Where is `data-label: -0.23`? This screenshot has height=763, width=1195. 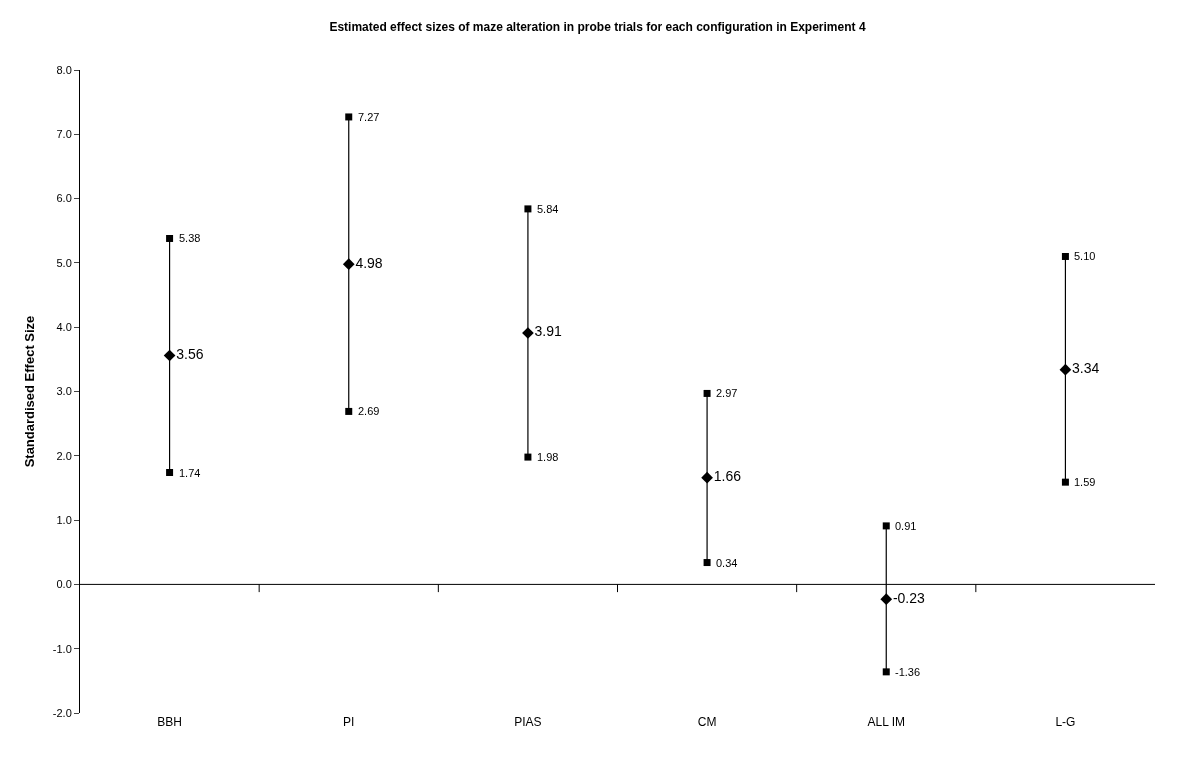
data-label: -0.23 is located at coordinates (908, 597).